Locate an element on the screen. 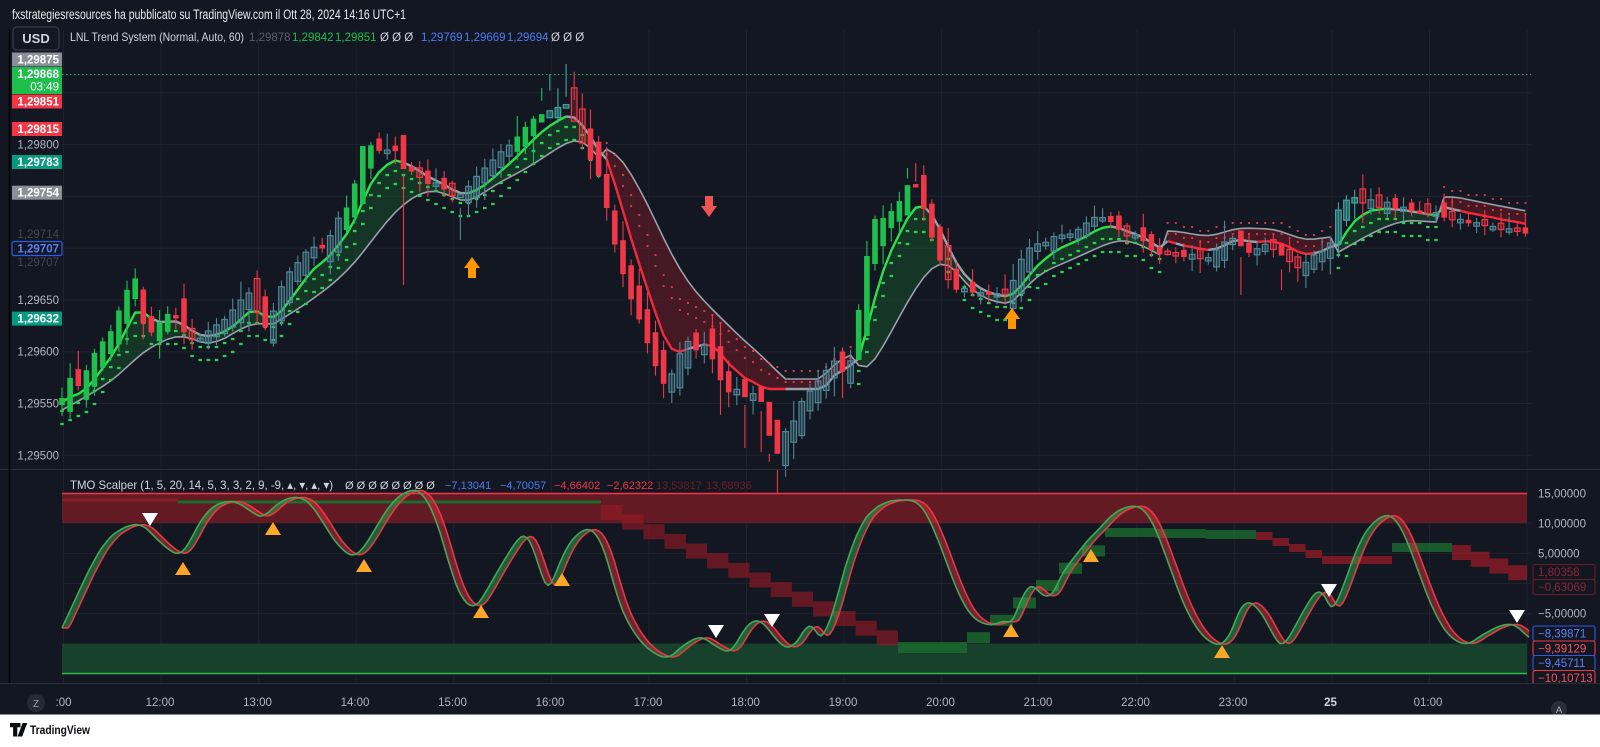 This screenshot has width=1600, height=747. svg-text: −7,13041 is located at coordinates (468, 486).